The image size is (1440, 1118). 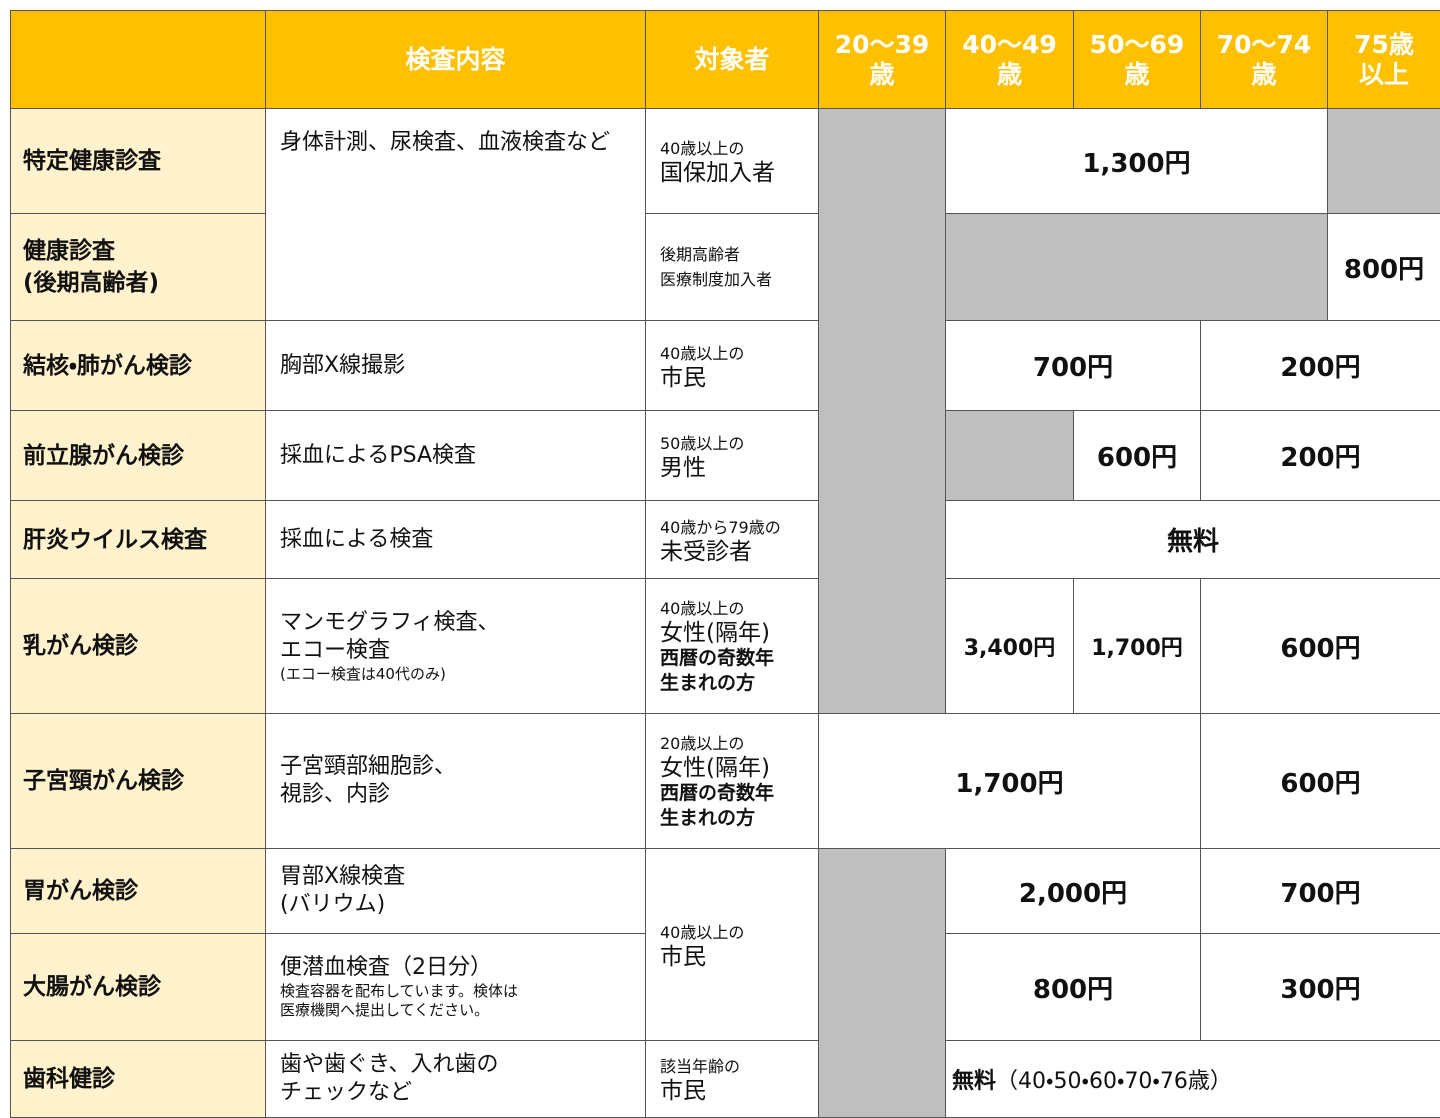 What do you see at coordinates (1384, 45) in the screenshot?
I see `text-line: 75歳` at bounding box center [1384, 45].